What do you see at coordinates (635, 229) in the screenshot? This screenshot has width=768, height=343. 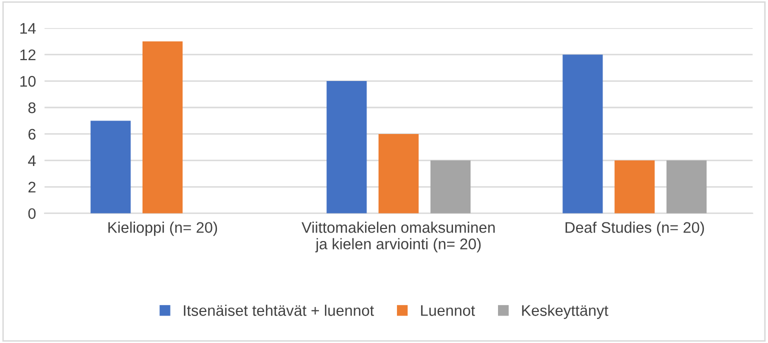 I see `x-tick-label: Deaf Studies (n= 20)` at bounding box center [635, 229].